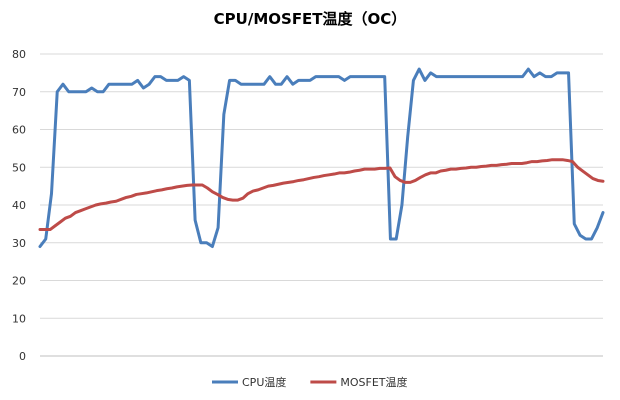 This screenshot has width=620, height=400. I want to click on legend-label-0: CPU温度, so click(264, 382).